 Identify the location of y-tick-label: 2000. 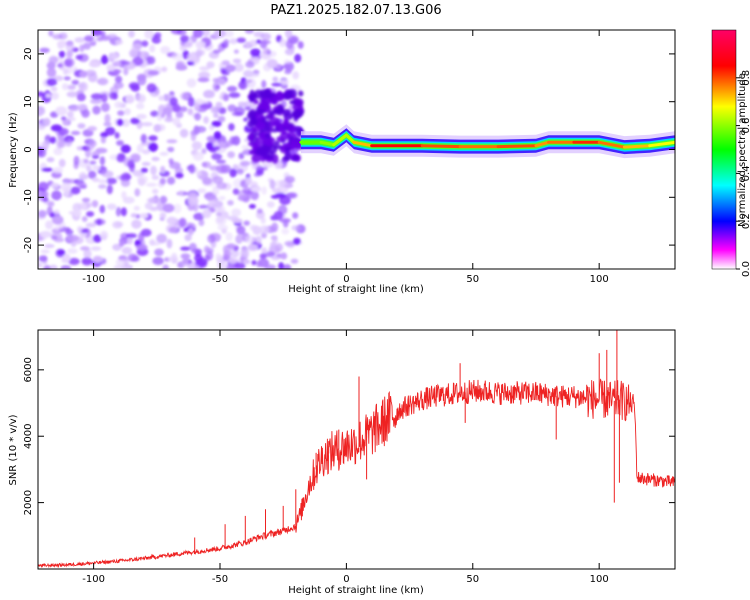
(28, 502).